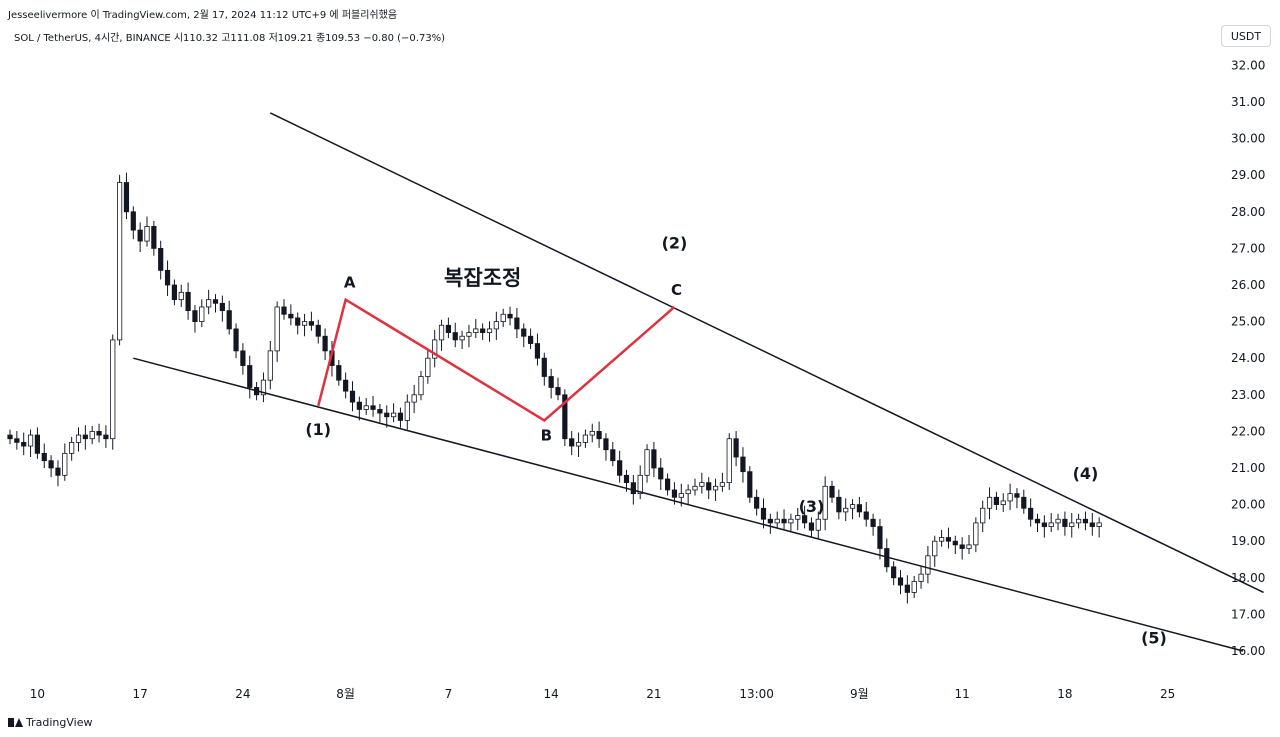  I want to click on time-tick: 7, so click(449, 694).